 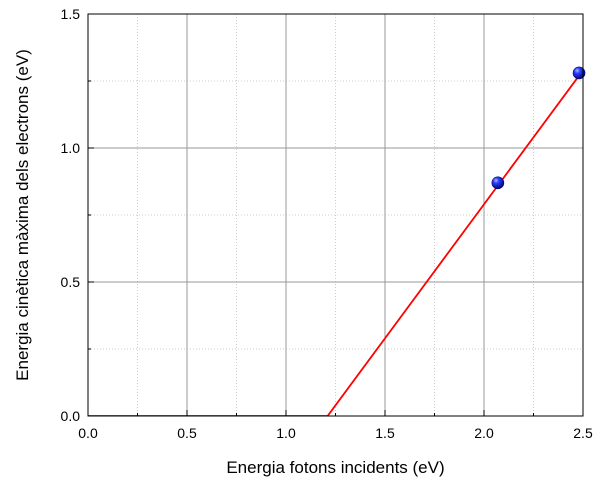 I want to click on x-tick-label: 1.5, so click(x=385, y=433).